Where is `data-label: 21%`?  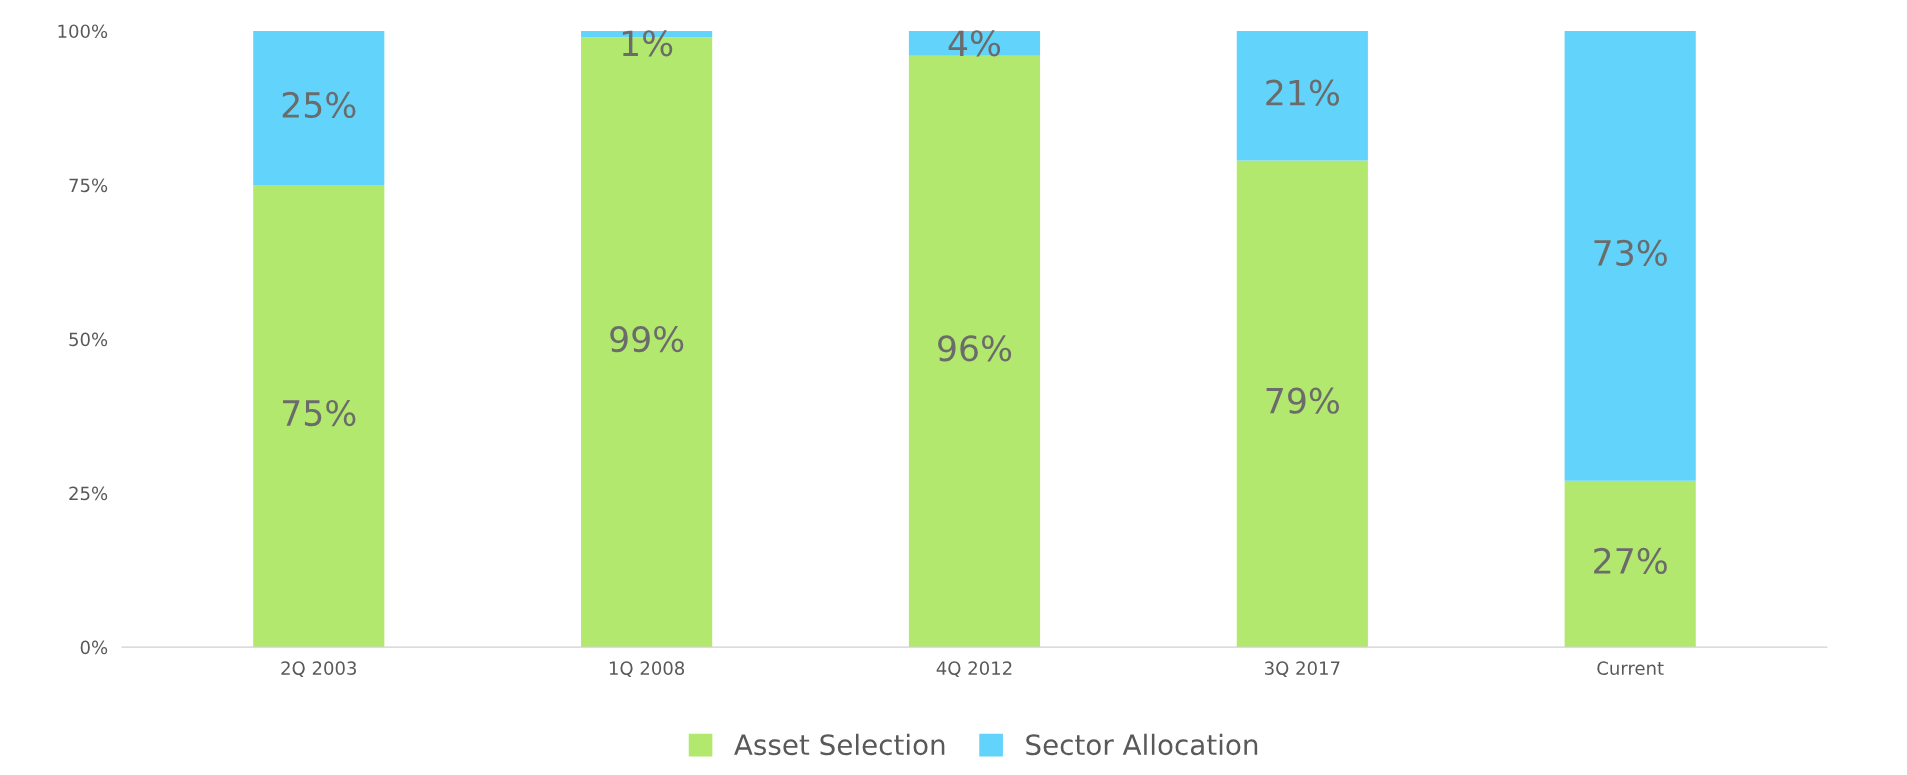 data-label: 21% is located at coordinates (1303, 92).